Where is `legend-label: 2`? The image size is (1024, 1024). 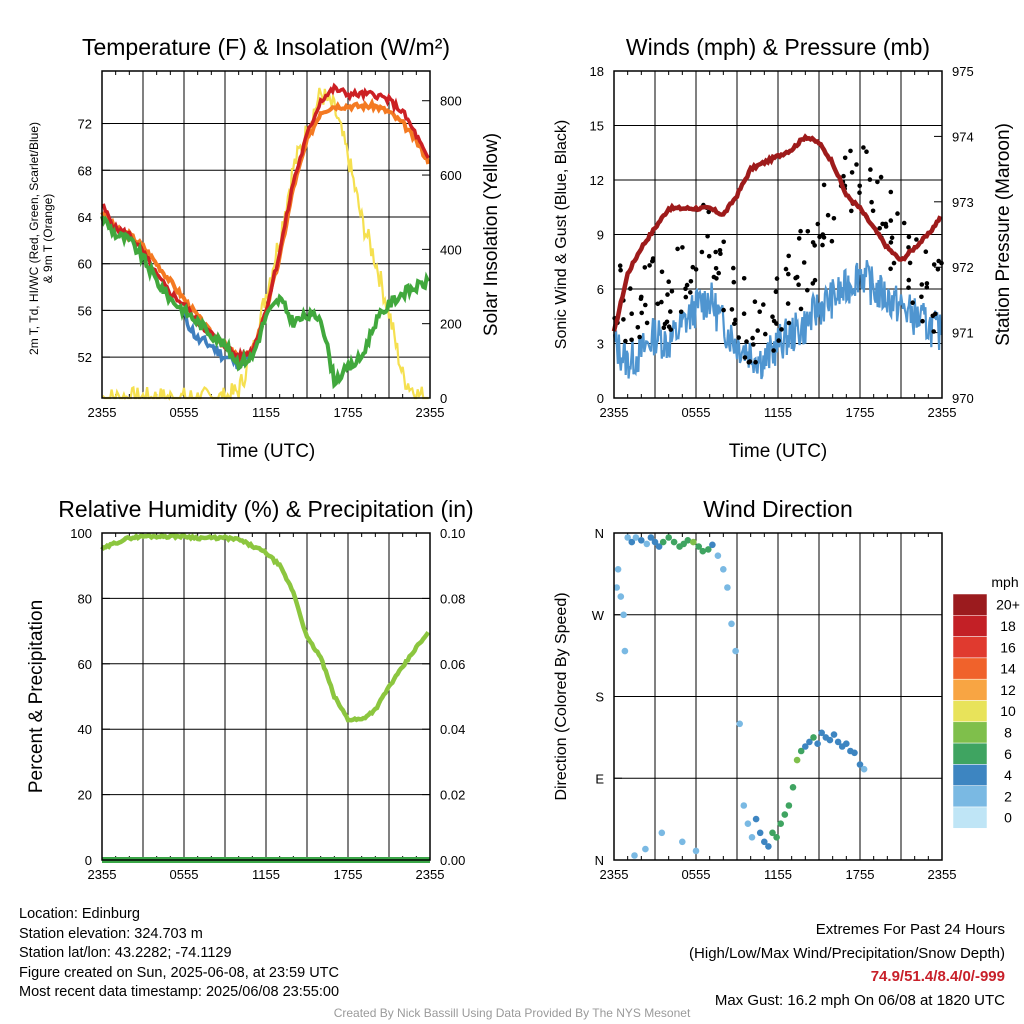 legend-label: 2 is located at coordinates (1008, 796).